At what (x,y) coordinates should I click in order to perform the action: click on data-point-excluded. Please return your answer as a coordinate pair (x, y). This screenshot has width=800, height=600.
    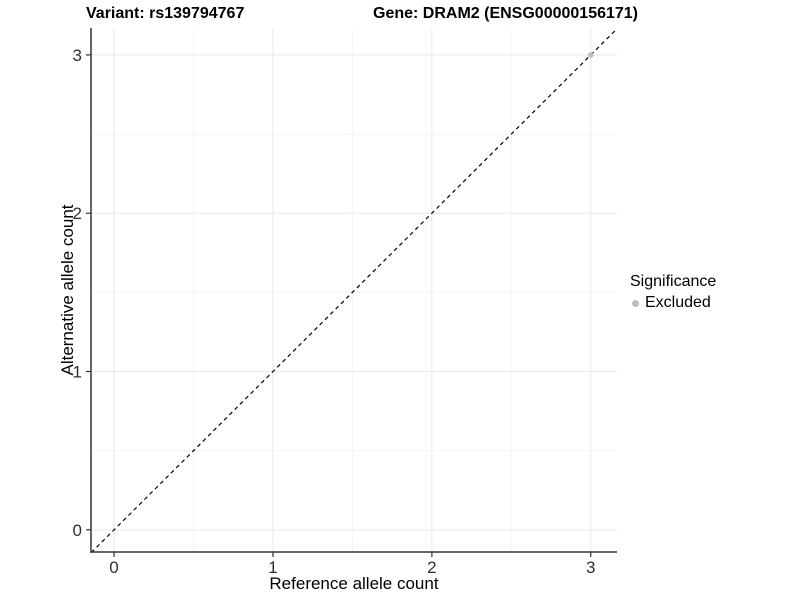
    Looking at the image, I should click on (590, 55).